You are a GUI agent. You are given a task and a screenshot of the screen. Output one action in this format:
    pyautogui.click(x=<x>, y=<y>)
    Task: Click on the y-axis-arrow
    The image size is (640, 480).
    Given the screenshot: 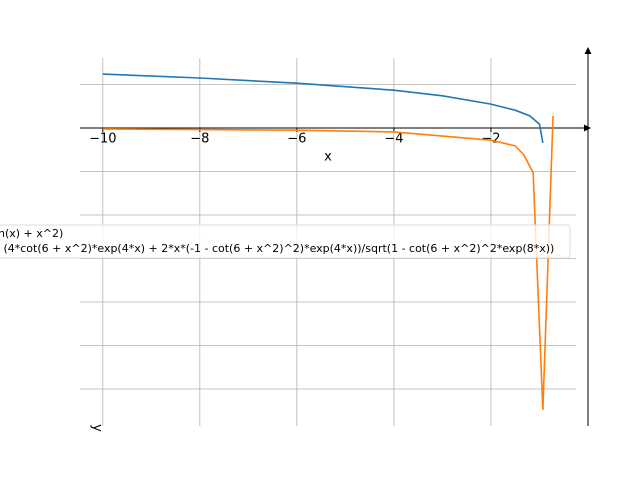 What is the action you would take?
    pyautogui.click(x=588, y=50)
    